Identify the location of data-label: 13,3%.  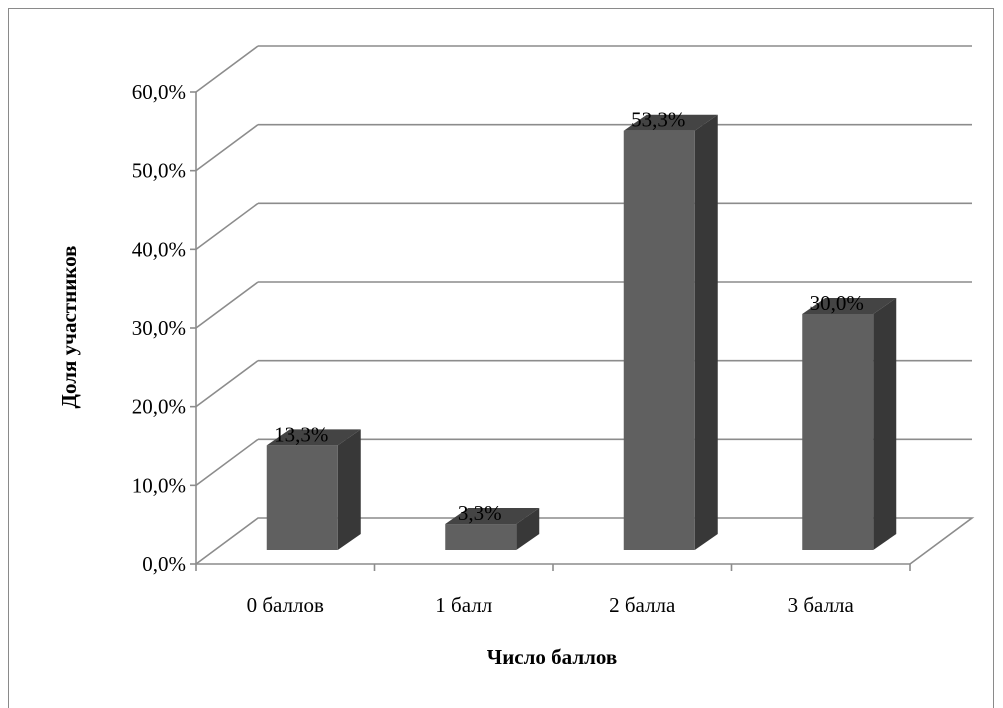
(301, 434).